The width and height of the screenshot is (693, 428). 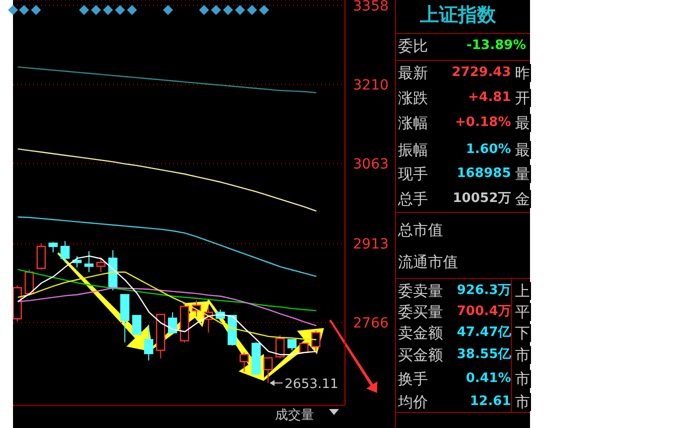 What do you see at coordinates (490, 402) in the screenshot?
I see `text: 12.61` at bounding box center [490, 402].